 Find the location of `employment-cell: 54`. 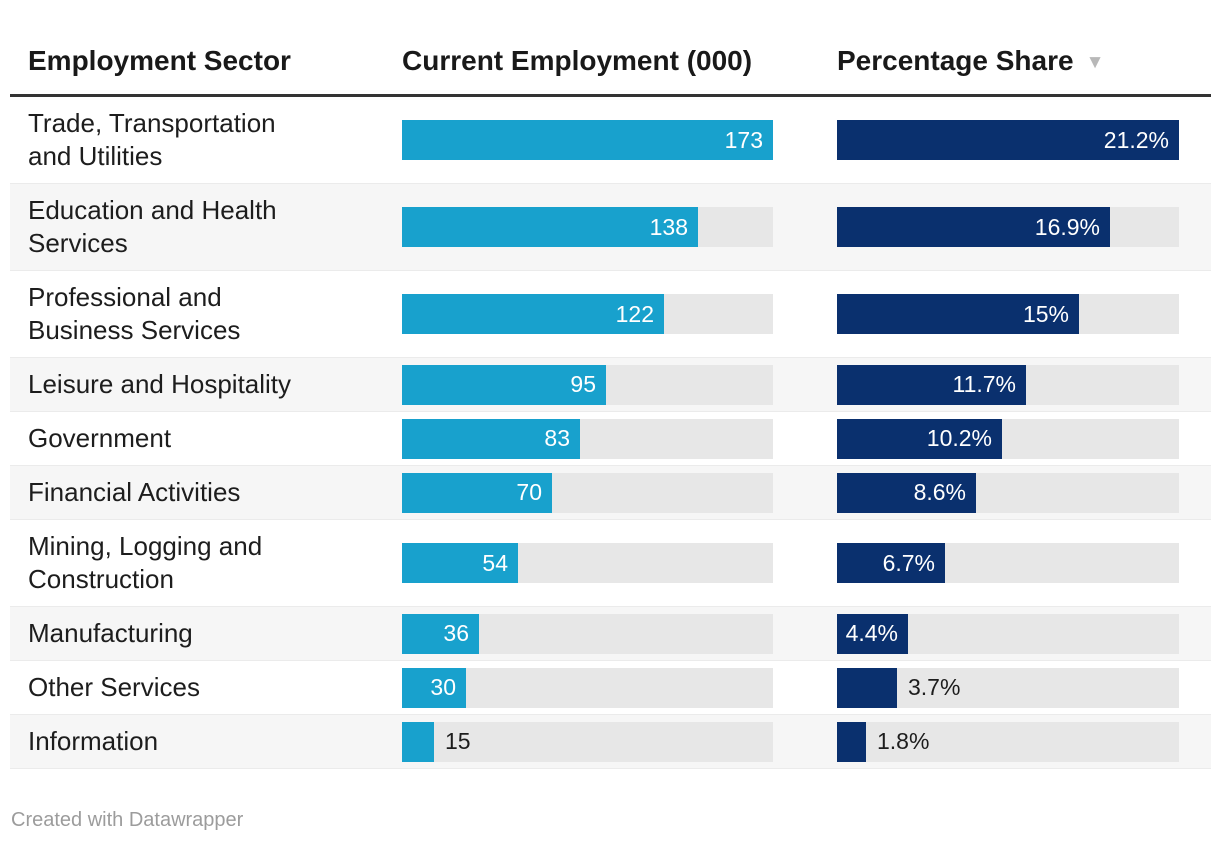

employment-cell: 54 is located at coordinates (619, 563).